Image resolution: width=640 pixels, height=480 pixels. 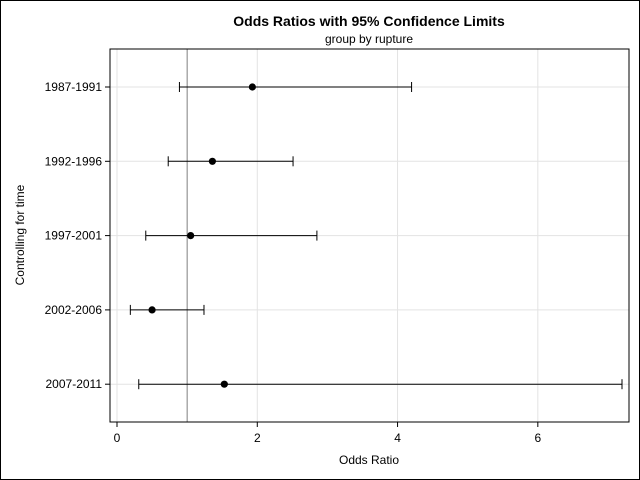 What do you see at coordinates (74, 310) in the screenshot?
I see `y-tick-label: 2002-2006` at bounding box center [74, 310].